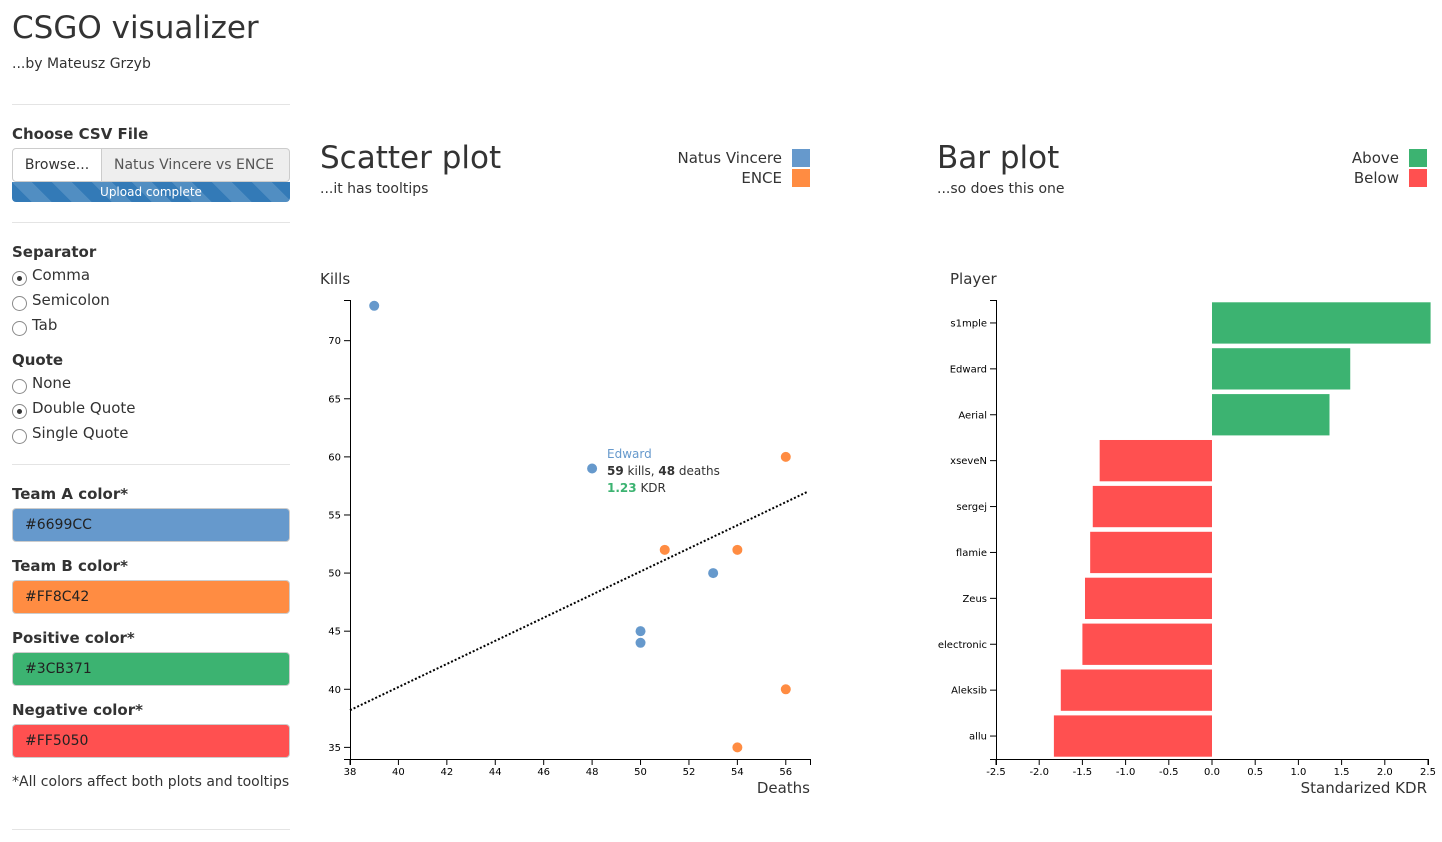 This screenshot has width=1442, height=842. Describe the element at coordinates (1126, 772) in the screenshot. I see `x-tick-label: -1.0` at that location.